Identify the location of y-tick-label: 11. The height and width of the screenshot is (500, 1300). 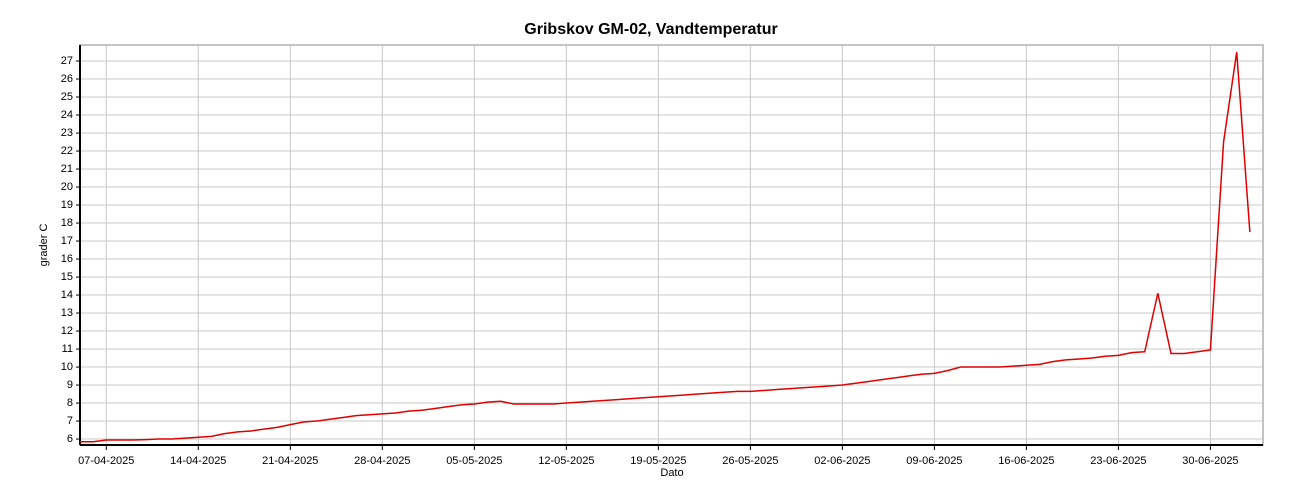
(67, 349).